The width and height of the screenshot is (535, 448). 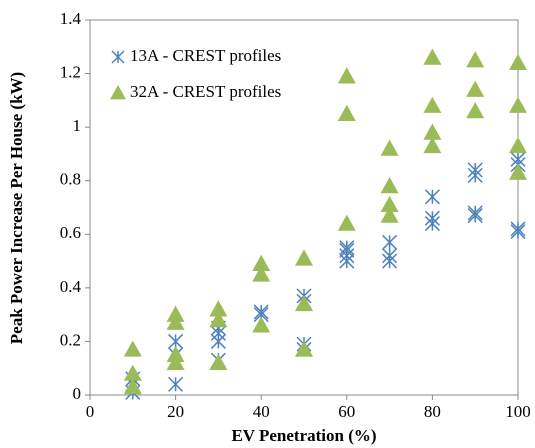 I want to click on y-tick-label: 1.4, so click(x=71, y=18).